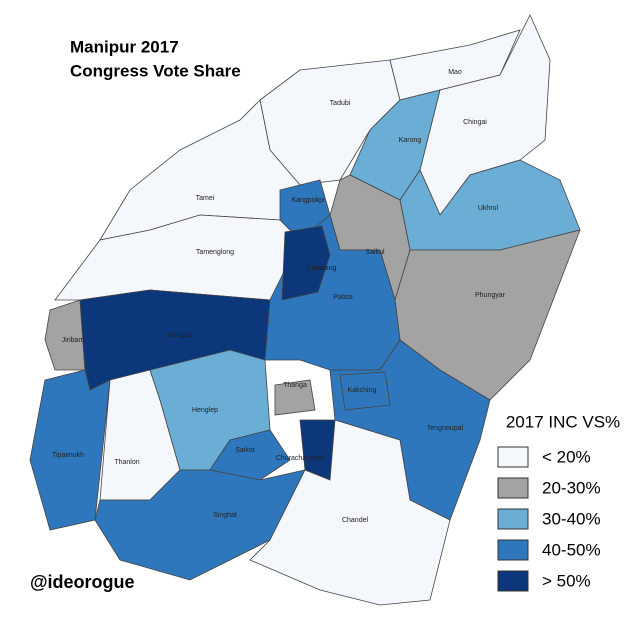 This screenshot has width=640, height=632. I want to click on region-label: Lamsang, so click(322, 268).